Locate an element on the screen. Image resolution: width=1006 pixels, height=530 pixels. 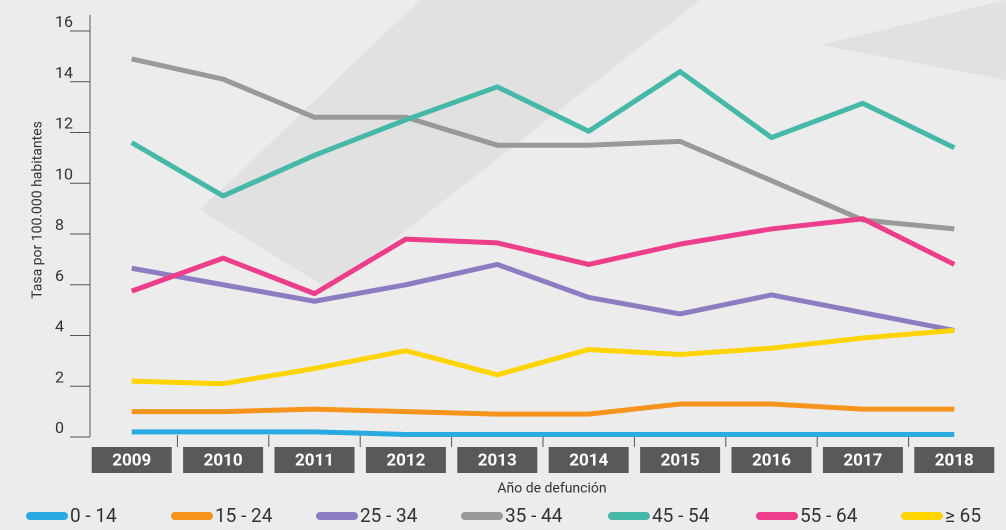
y-tick-label: 6 is located at coordinates (59, 275).